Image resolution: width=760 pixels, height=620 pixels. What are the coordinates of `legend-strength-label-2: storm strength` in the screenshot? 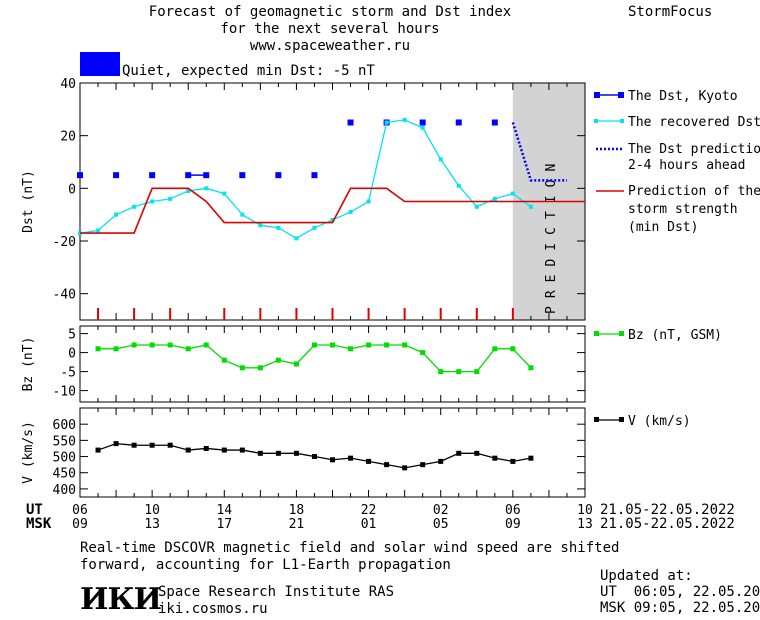 It's located at (683, 209).